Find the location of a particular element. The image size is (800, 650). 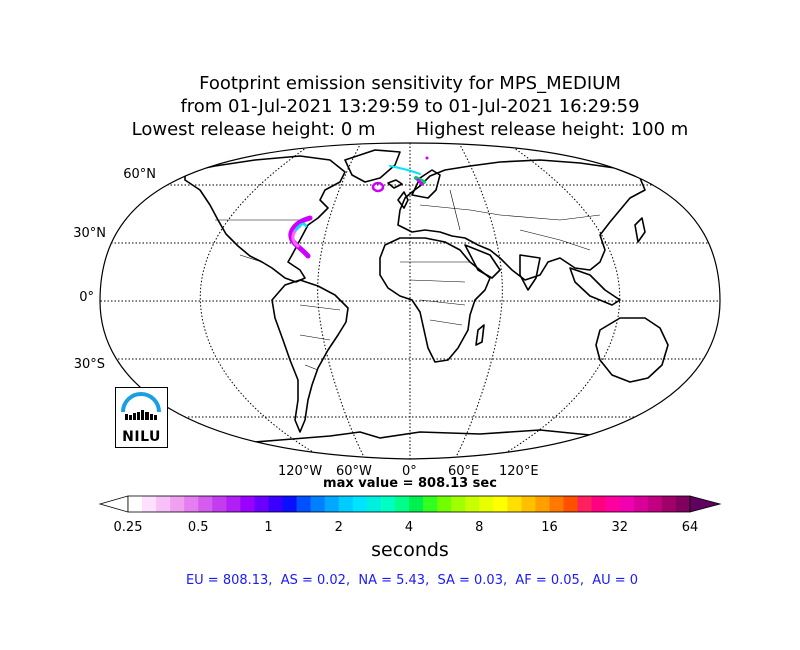

country-borders is located at coordinates (408, 280).